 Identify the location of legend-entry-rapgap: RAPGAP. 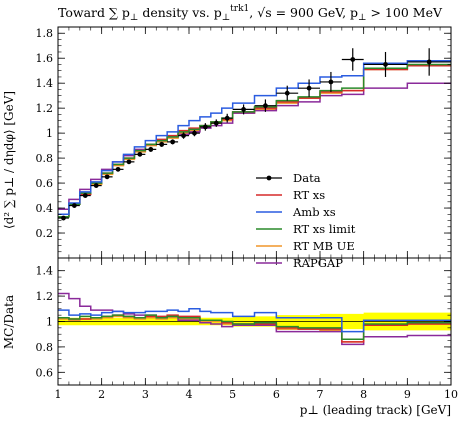
(299, 263).